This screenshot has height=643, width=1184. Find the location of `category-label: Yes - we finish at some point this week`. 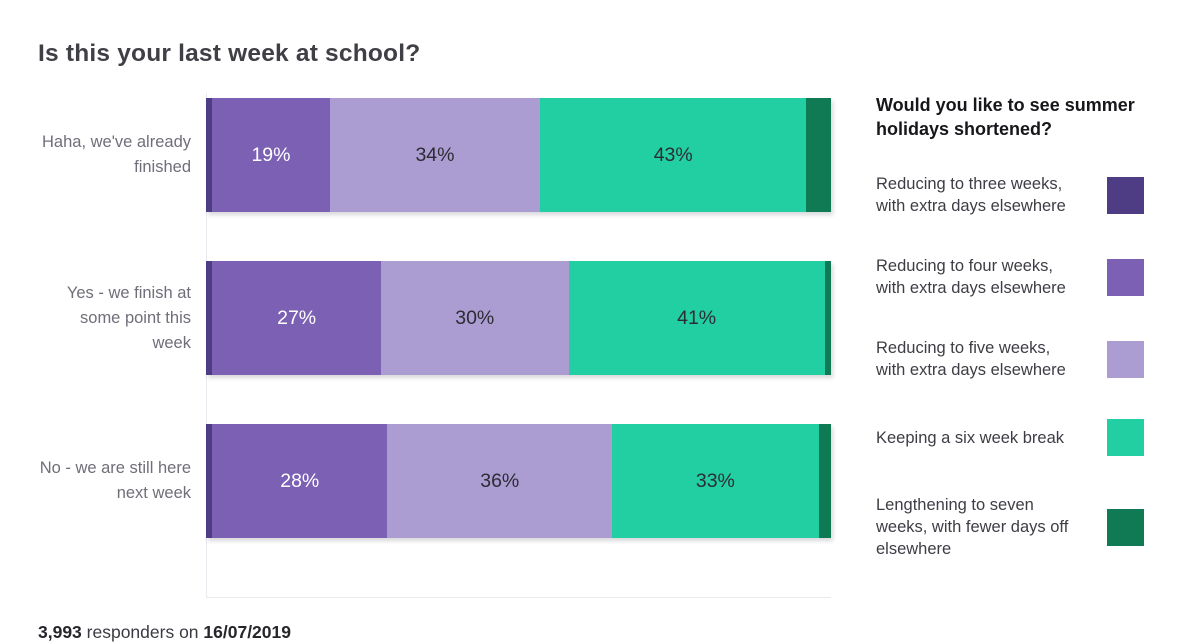

category-label: Yes - we finish at some point this week is located at coordinates (128, 317).